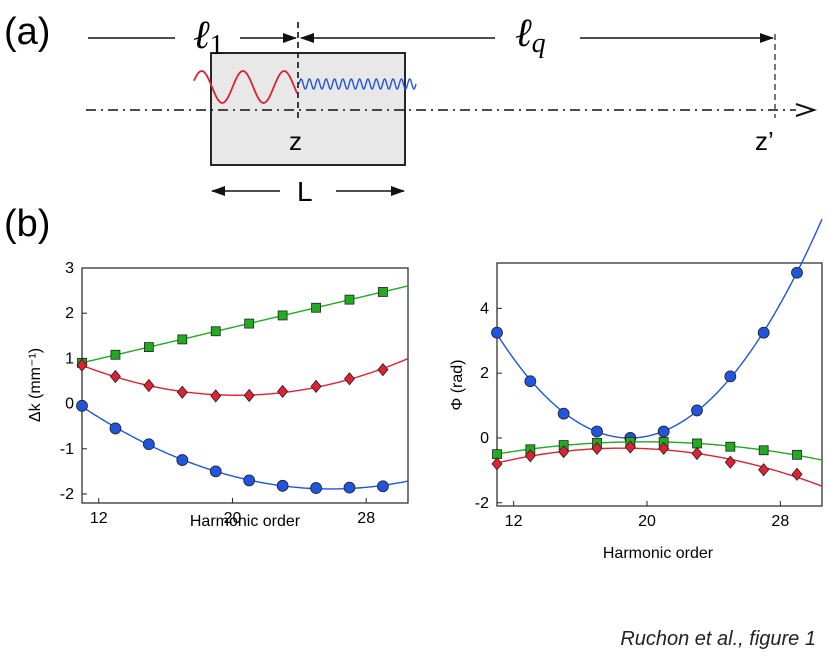 This screenshot has width=830, height=660. I want to click on zprime-label: z’, so click(764, 141).